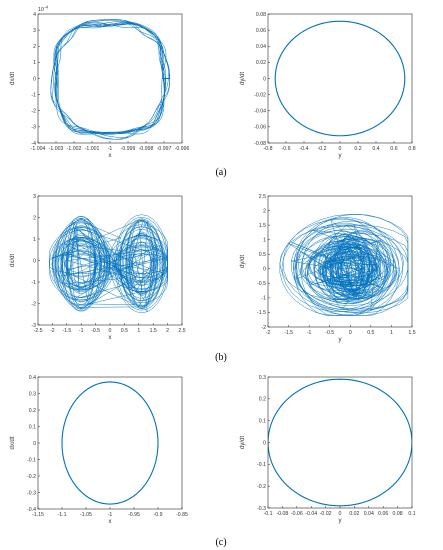  I want to click on x-tick-label: 0.08, so click(398, 514).